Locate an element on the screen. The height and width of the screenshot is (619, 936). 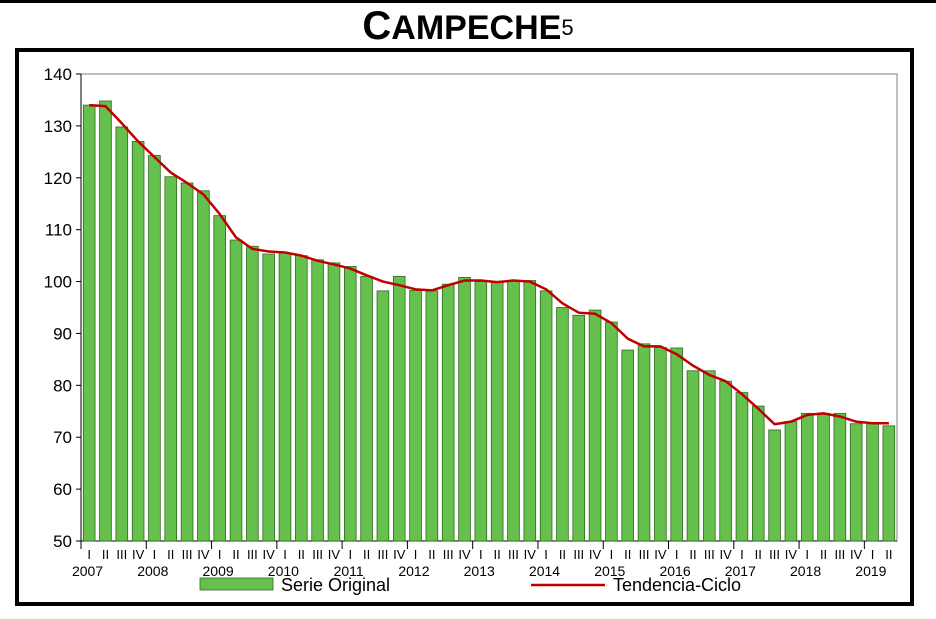
year-label: 2011 is located at coordinates (349, 571).